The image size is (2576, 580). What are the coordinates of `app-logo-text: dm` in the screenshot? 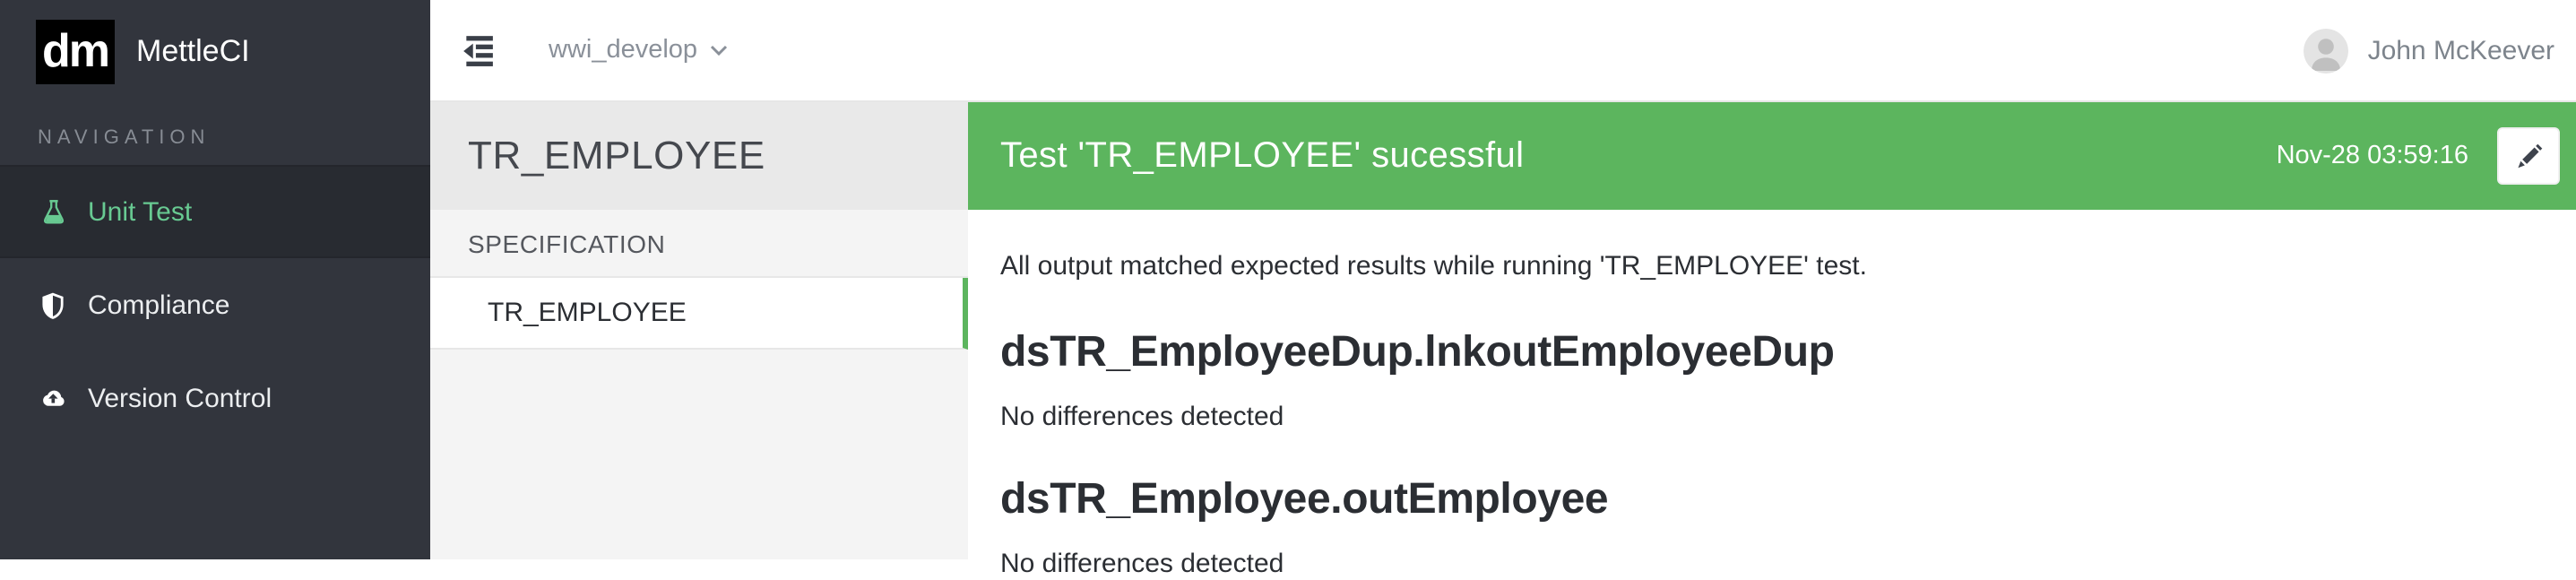 It's located at (76, 50).